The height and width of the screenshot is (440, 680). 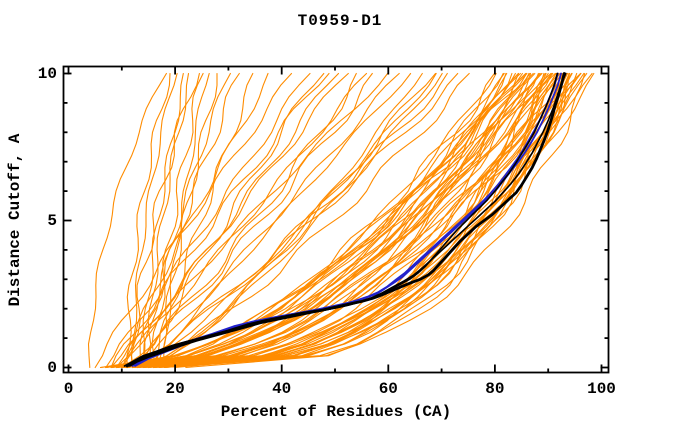 I want to click on x-tick-label: 100, so click(x=601, y=389).